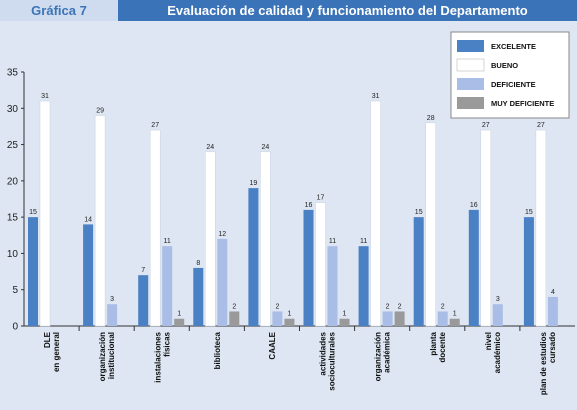 The width and height of the screenshot is (577, 410). I want to click on data-label: 19, so click(254, 183).